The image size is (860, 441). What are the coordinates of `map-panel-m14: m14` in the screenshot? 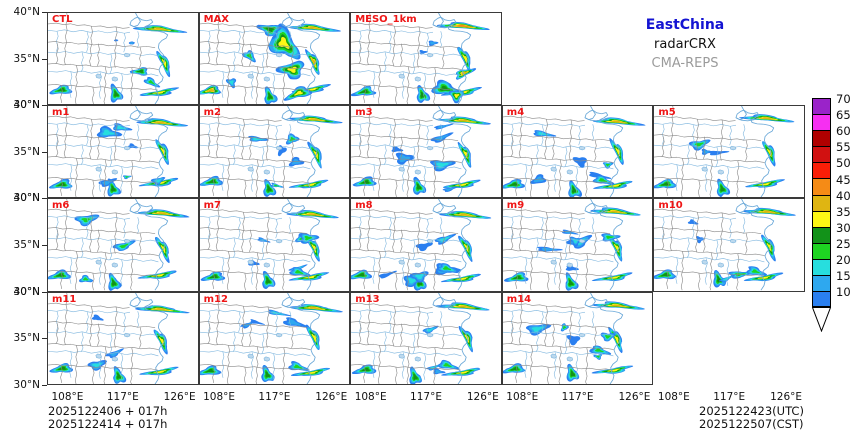 It's located at (577, 338).